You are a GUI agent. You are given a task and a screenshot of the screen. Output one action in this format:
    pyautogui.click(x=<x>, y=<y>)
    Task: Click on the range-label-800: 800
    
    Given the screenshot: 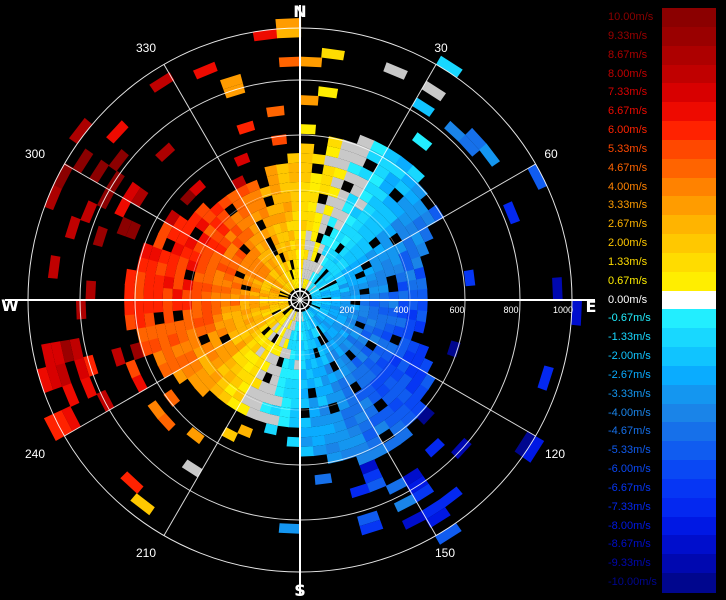 What is the action you would take?
    pyautogui.click(x=510, y=310)
    